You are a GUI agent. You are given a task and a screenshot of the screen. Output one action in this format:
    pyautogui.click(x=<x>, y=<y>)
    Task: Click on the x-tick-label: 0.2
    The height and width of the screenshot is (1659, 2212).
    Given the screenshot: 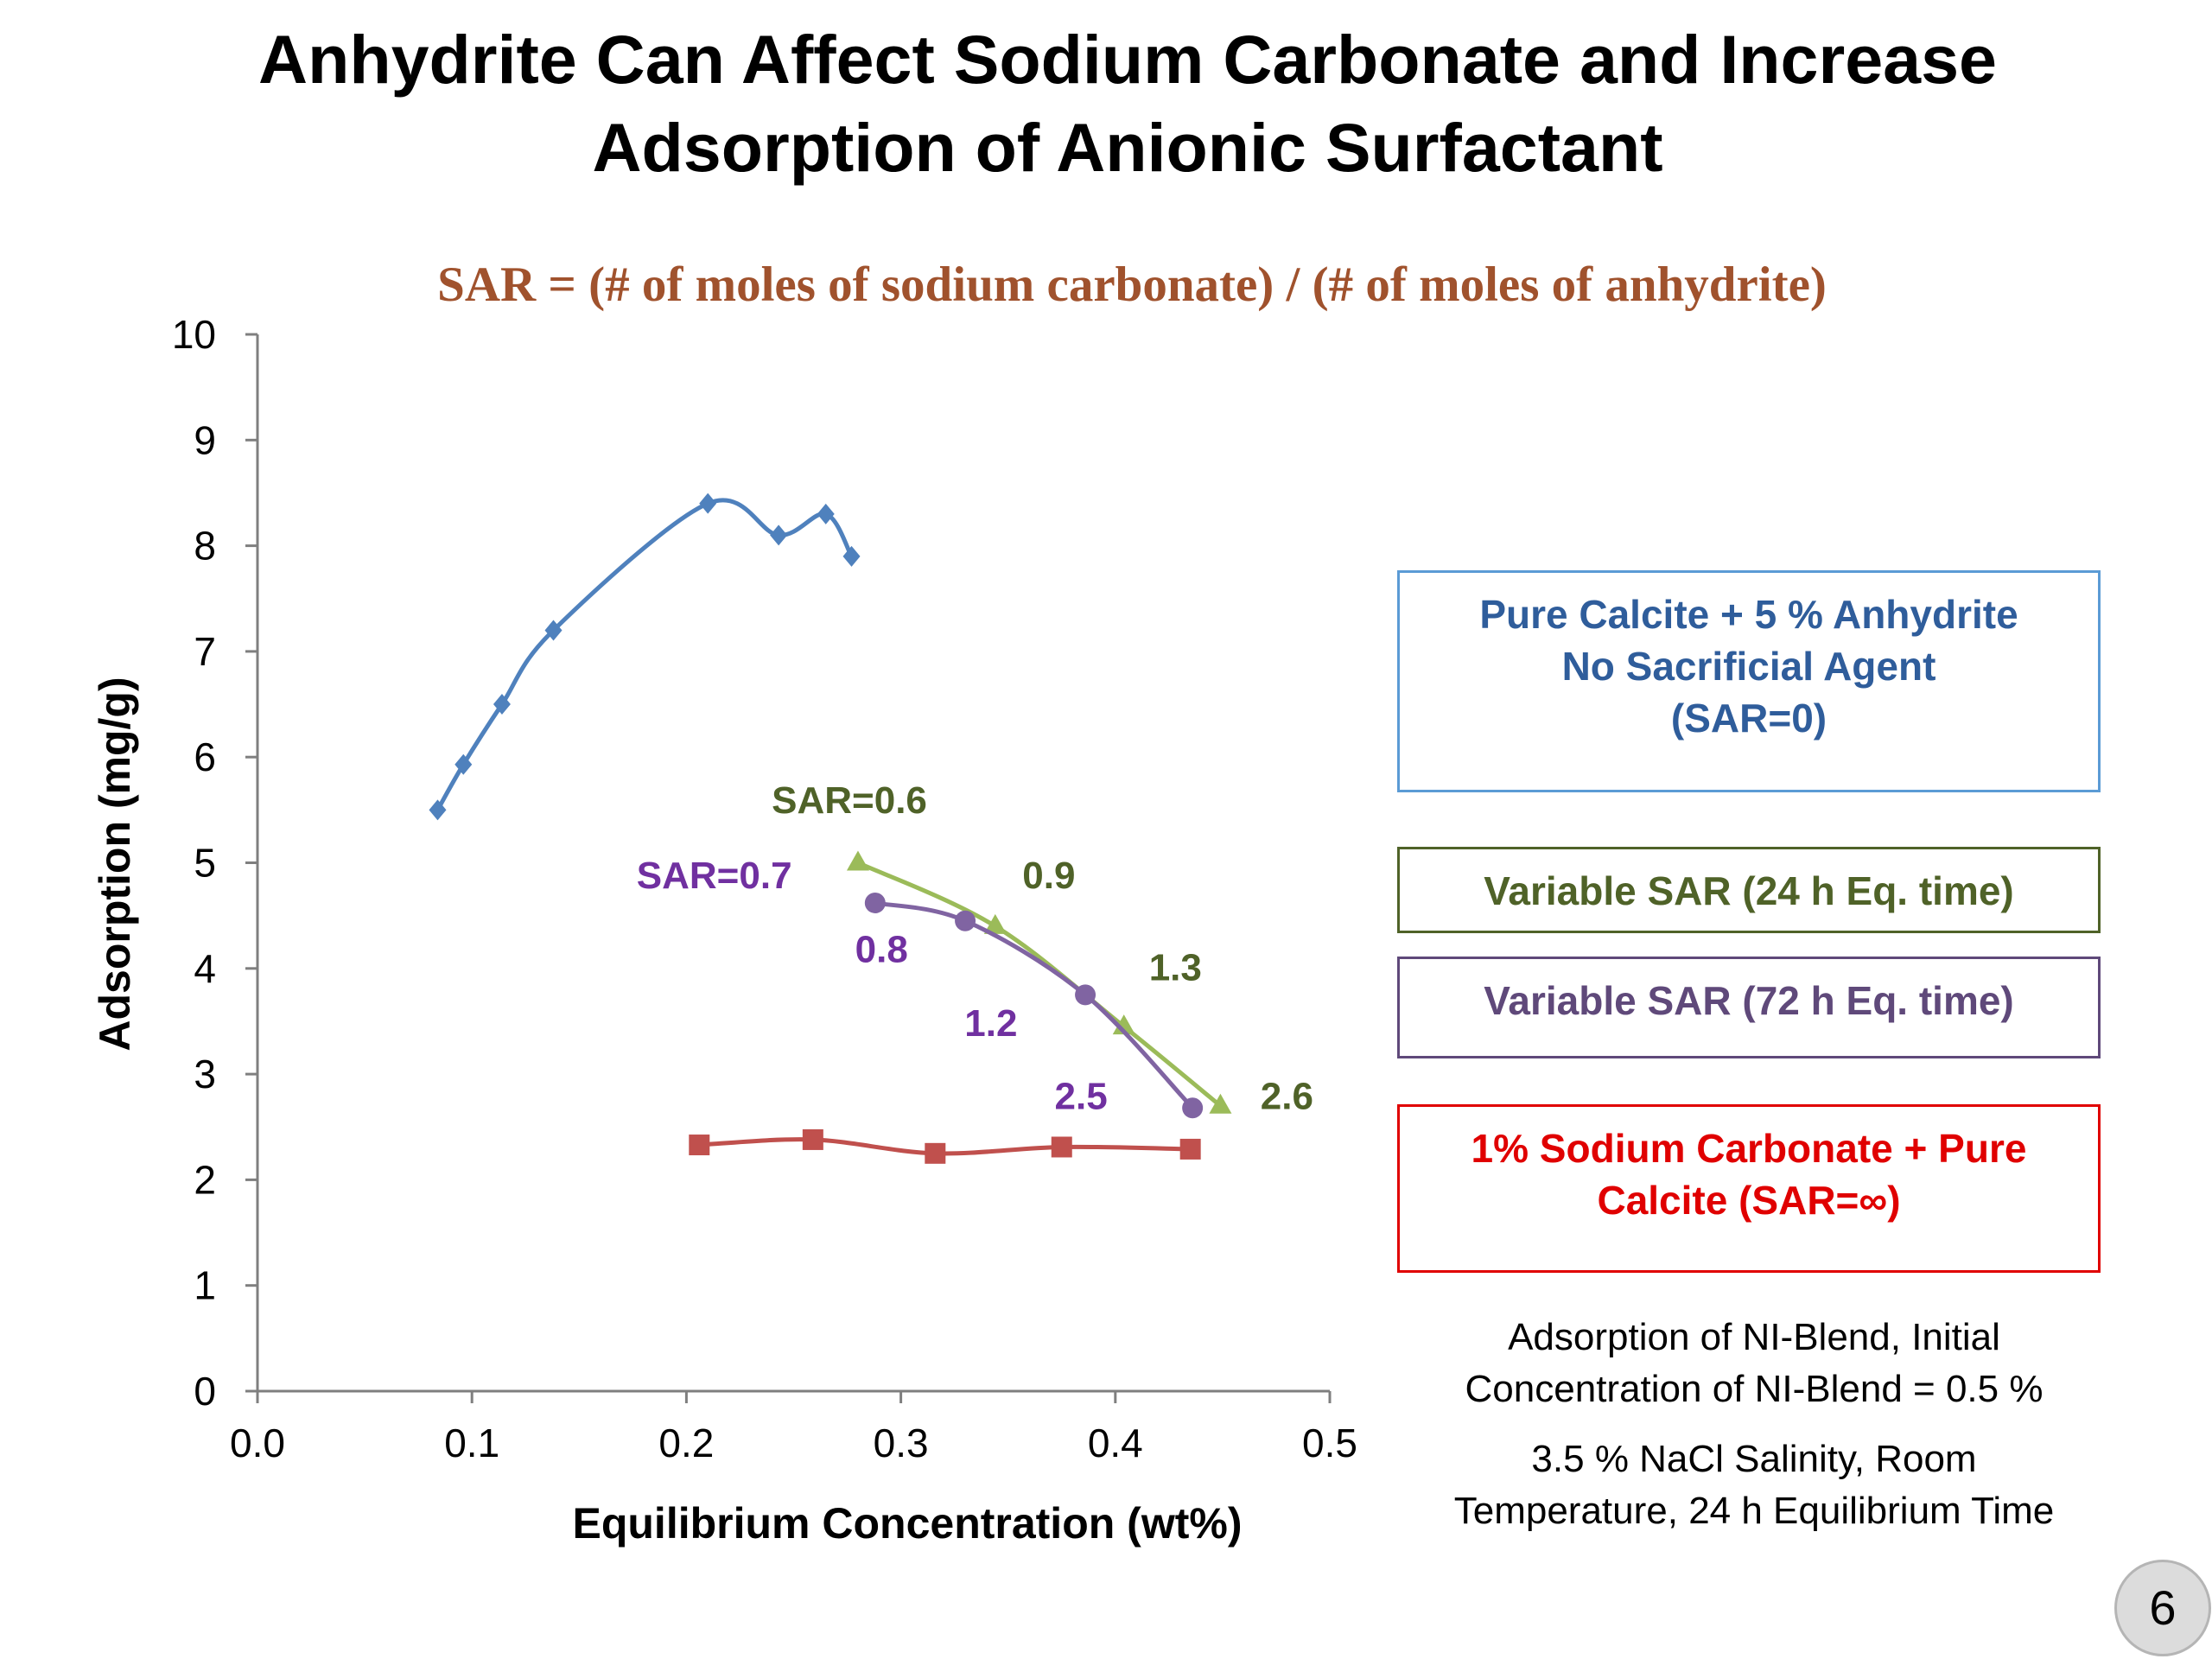 What is the action you would take?
    pyautogui.click(x=686, y=1443)
    